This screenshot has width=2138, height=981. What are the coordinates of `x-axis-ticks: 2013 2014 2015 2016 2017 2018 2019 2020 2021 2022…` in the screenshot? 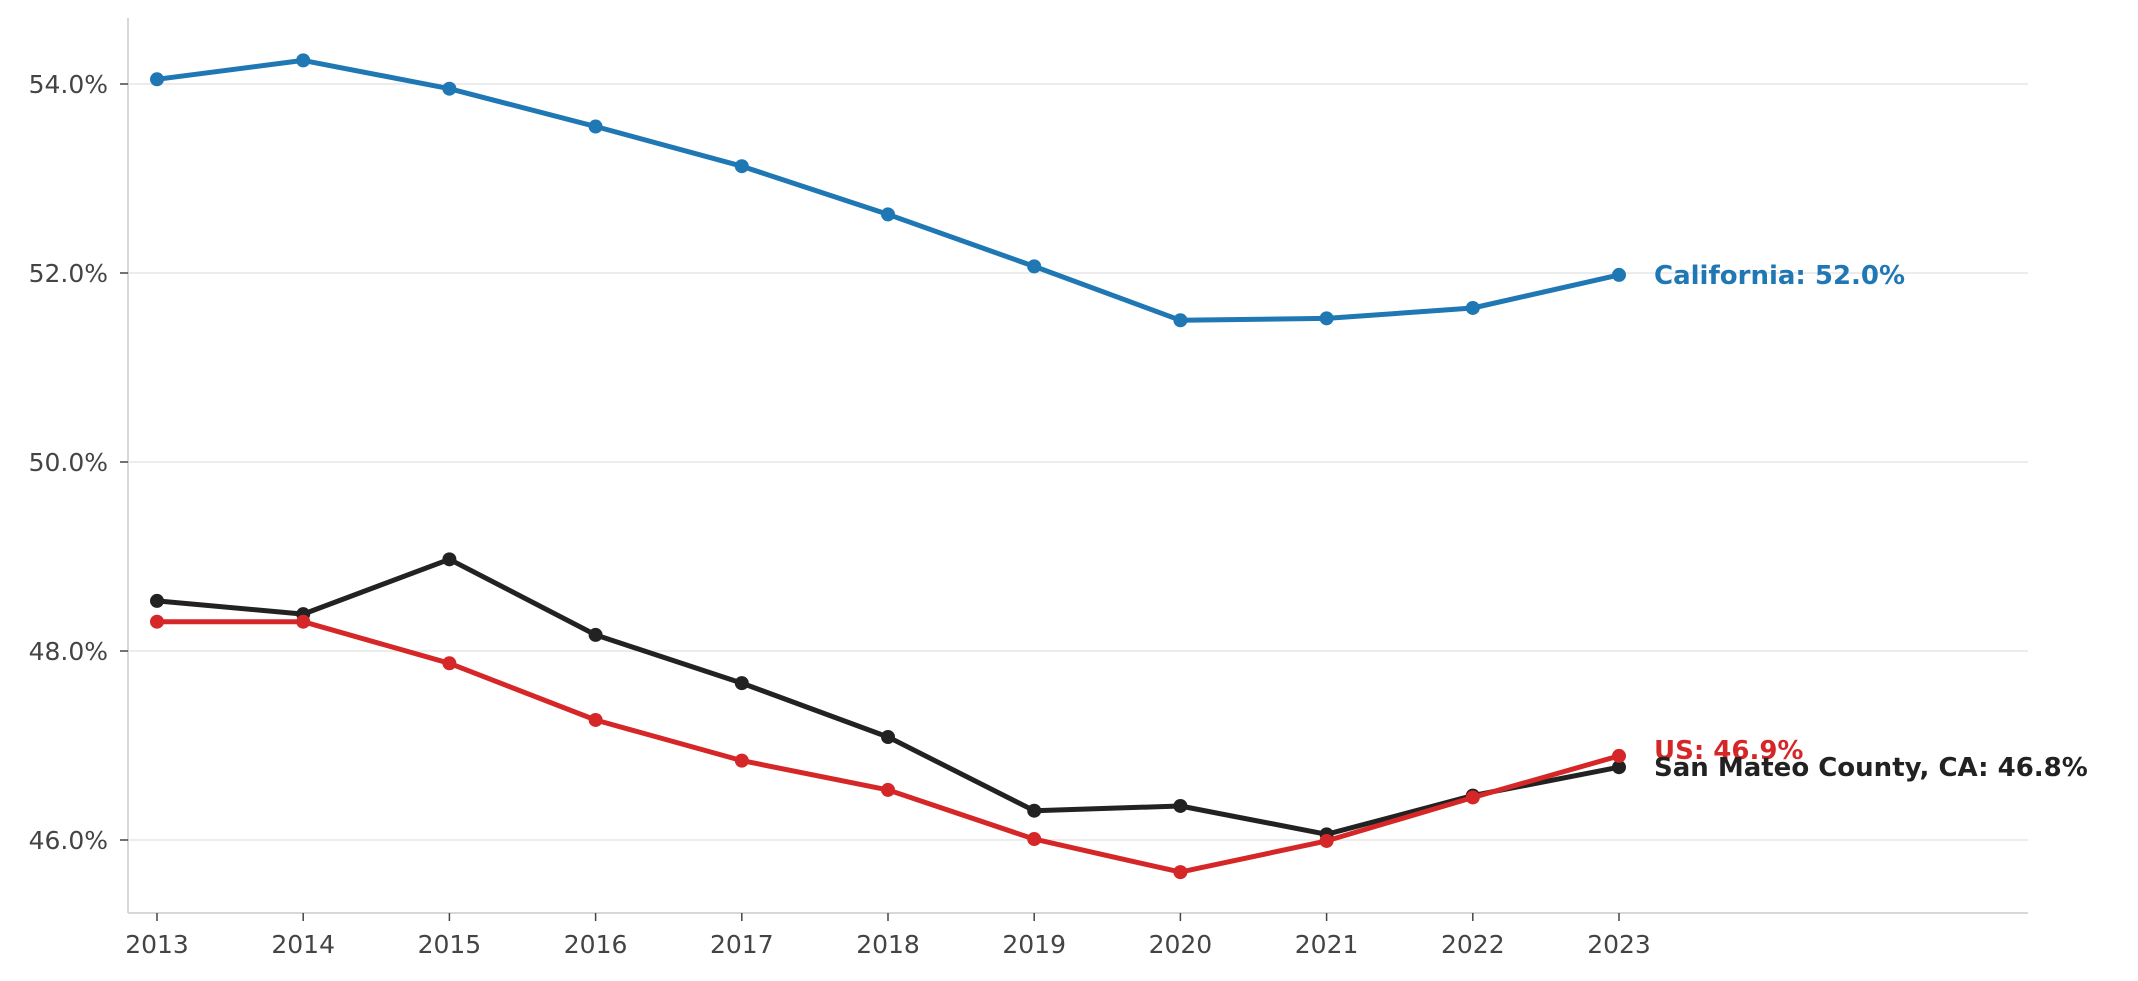 It's located at (888, 936).